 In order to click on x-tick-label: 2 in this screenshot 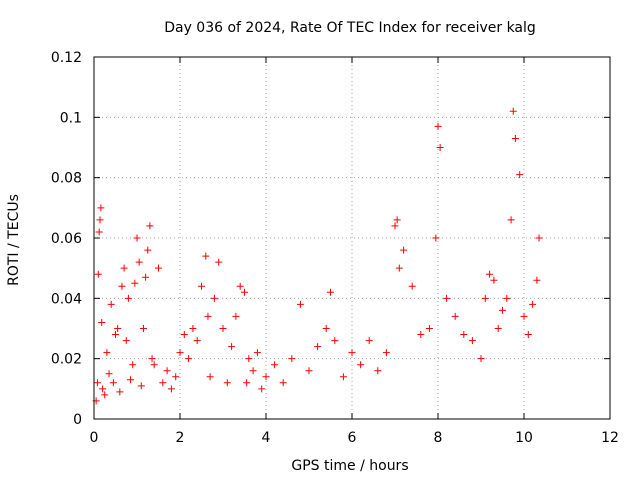, I will do `click(180, 438)`.